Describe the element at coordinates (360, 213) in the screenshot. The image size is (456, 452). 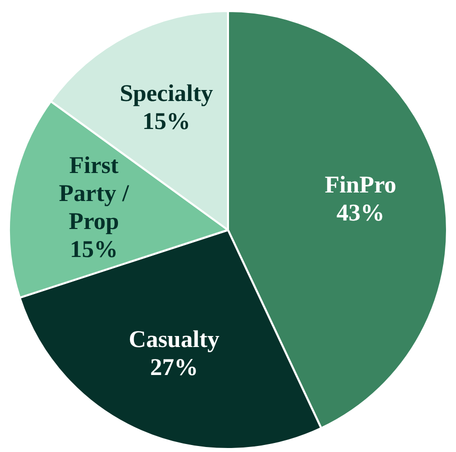
I see `data-label: 43%` at that location.